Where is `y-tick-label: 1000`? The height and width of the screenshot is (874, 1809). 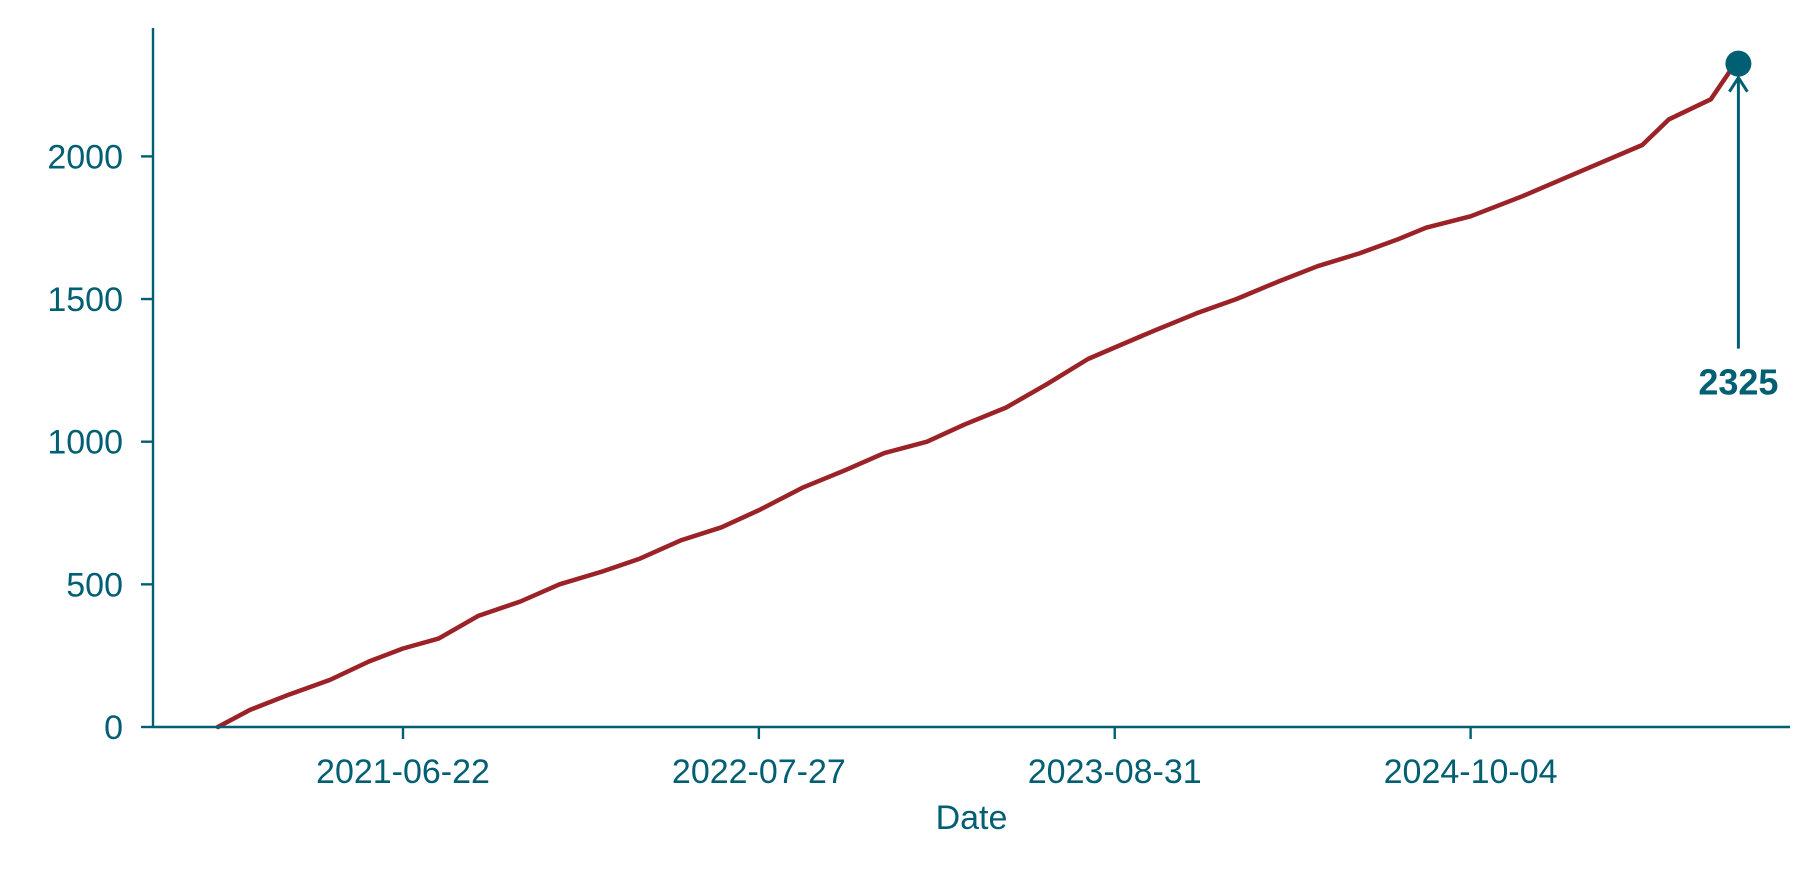
y-tick-label: 1000 is located at coordinates (85, 443).